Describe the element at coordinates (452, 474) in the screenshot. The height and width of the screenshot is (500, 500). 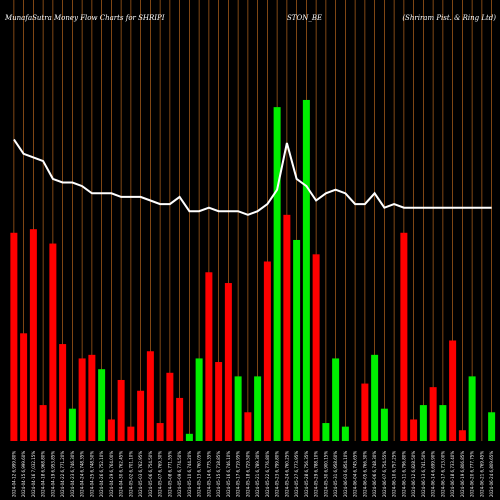
I see `x-tick-label: 2024-06-18 6,733.40%` at that location.